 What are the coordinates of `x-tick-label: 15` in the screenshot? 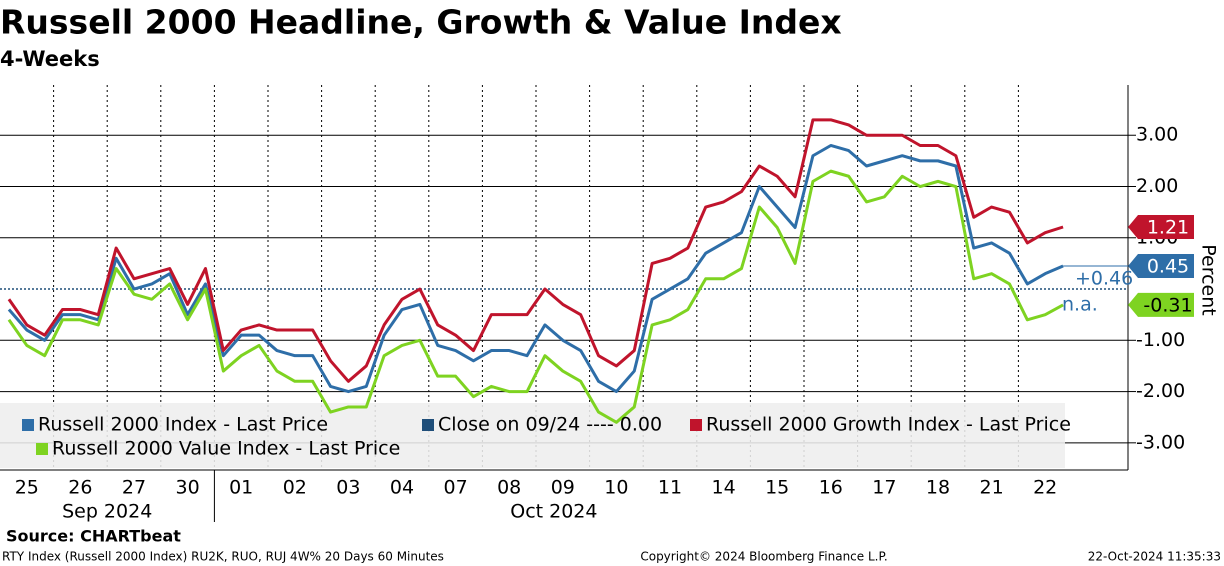 It's located at (777, 488).